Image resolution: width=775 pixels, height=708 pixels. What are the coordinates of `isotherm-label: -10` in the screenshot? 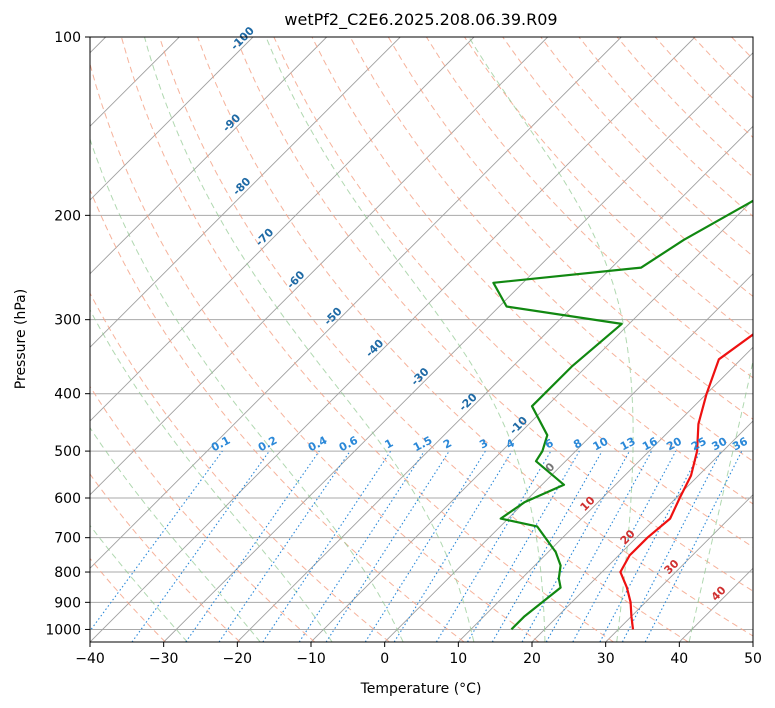 It's located at (518, 425).